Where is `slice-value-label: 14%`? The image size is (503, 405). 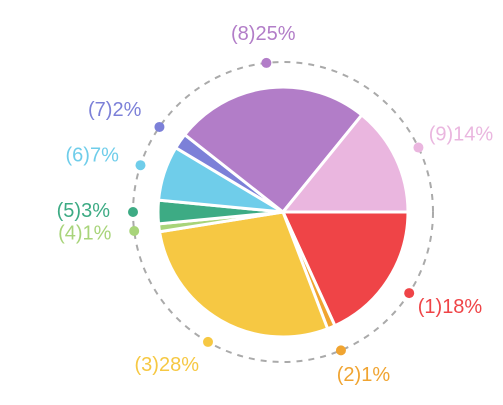 slice-value-label: 14% is located at coordinates (473, 135).